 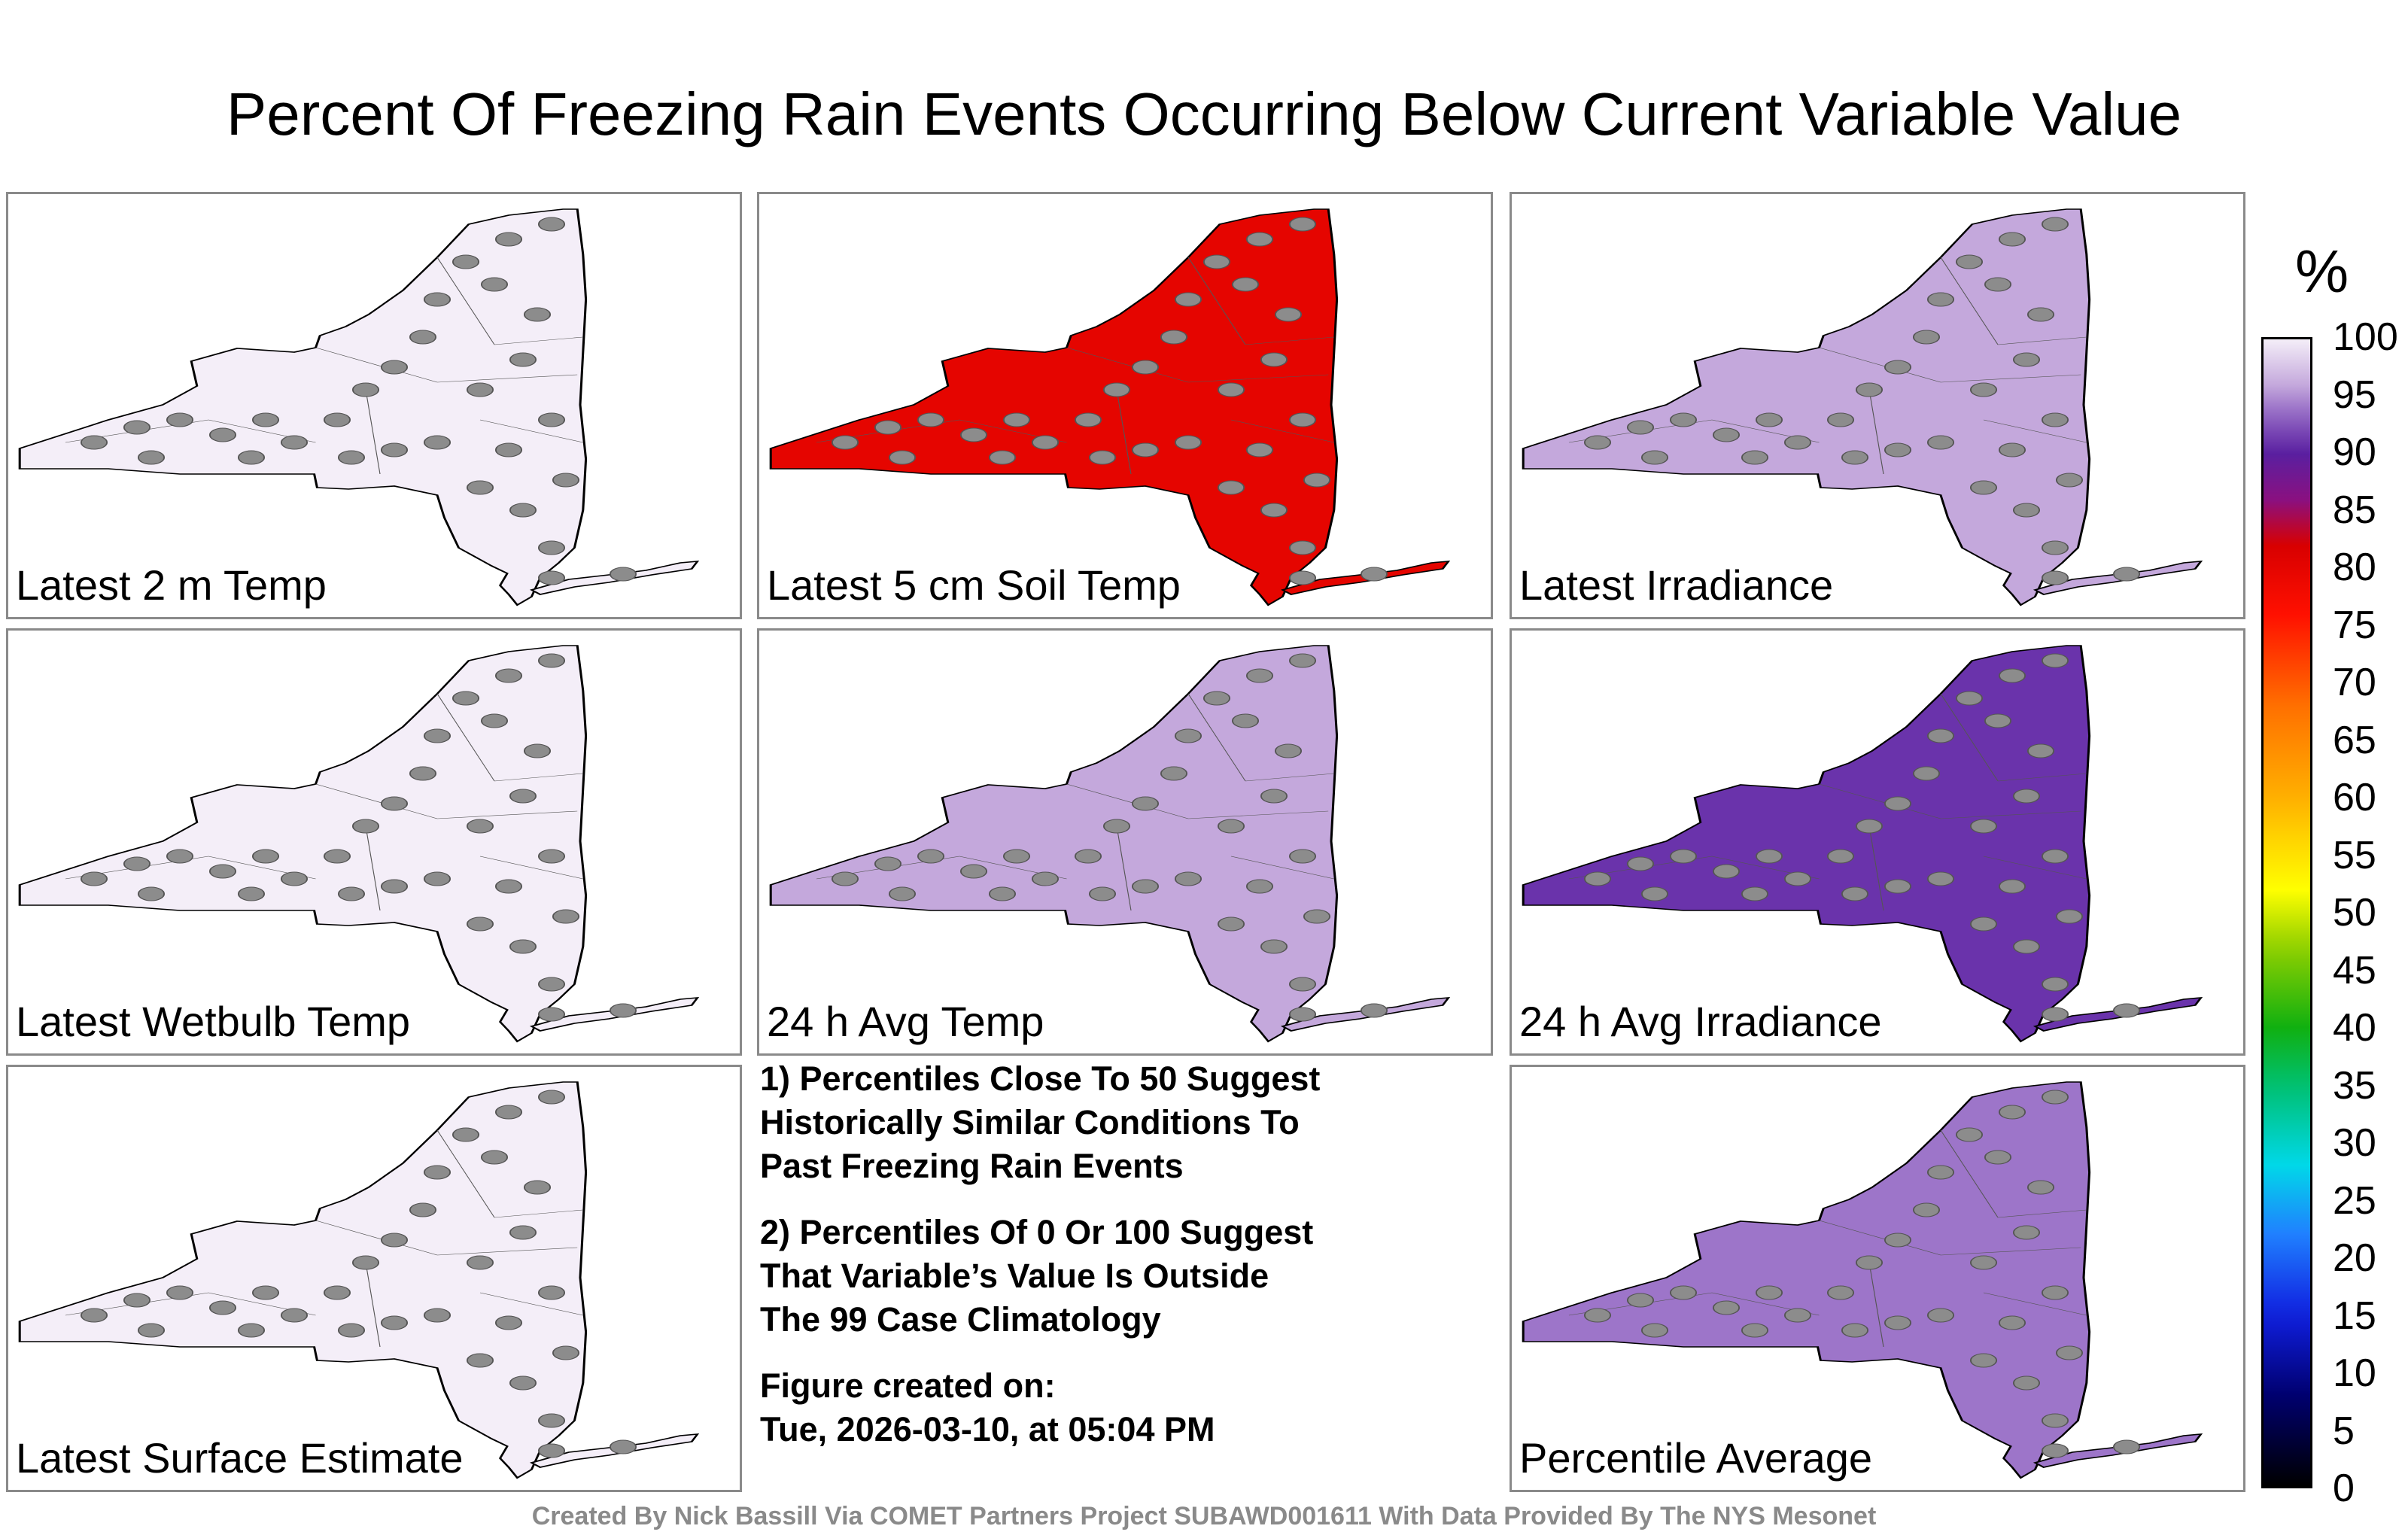 I want to click on colorbar-tick-label: 90, so click(x=2354, y=452).